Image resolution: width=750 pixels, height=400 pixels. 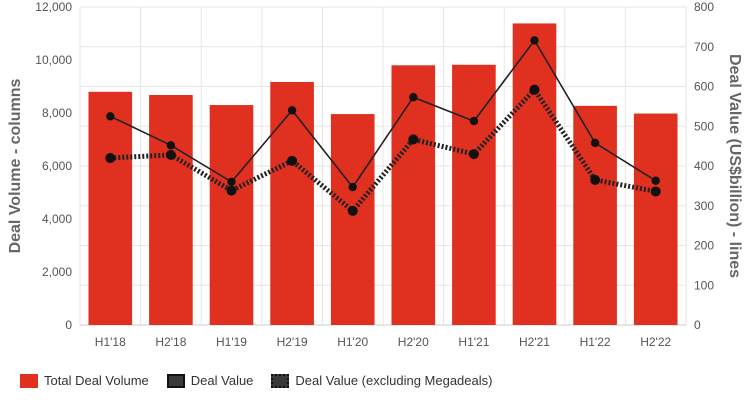 What do you see at coordinates (352, 342) in the screenshot?
I see `x-tick-label: H1'20` at bounding box center [352, 342].